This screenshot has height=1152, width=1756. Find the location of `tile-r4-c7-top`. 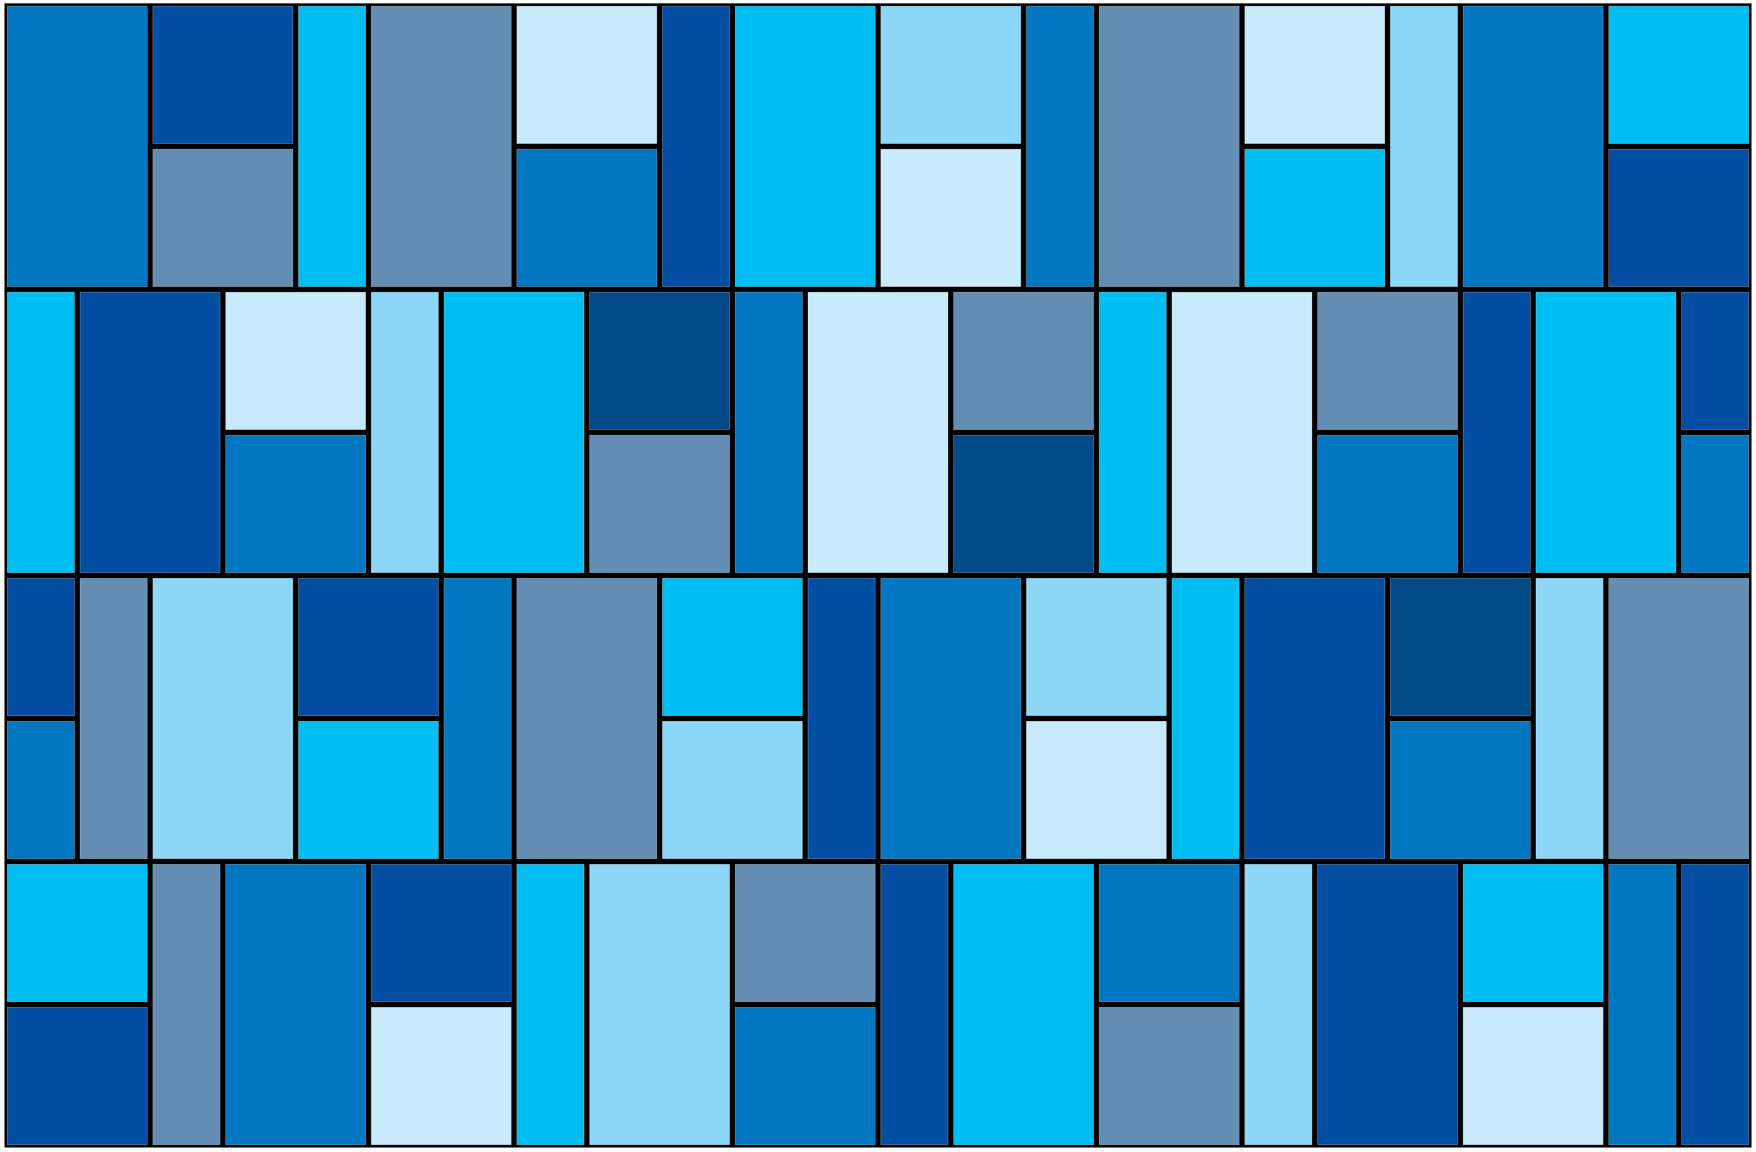

tile-r4-c7-top is located at coordinates (805, 933).